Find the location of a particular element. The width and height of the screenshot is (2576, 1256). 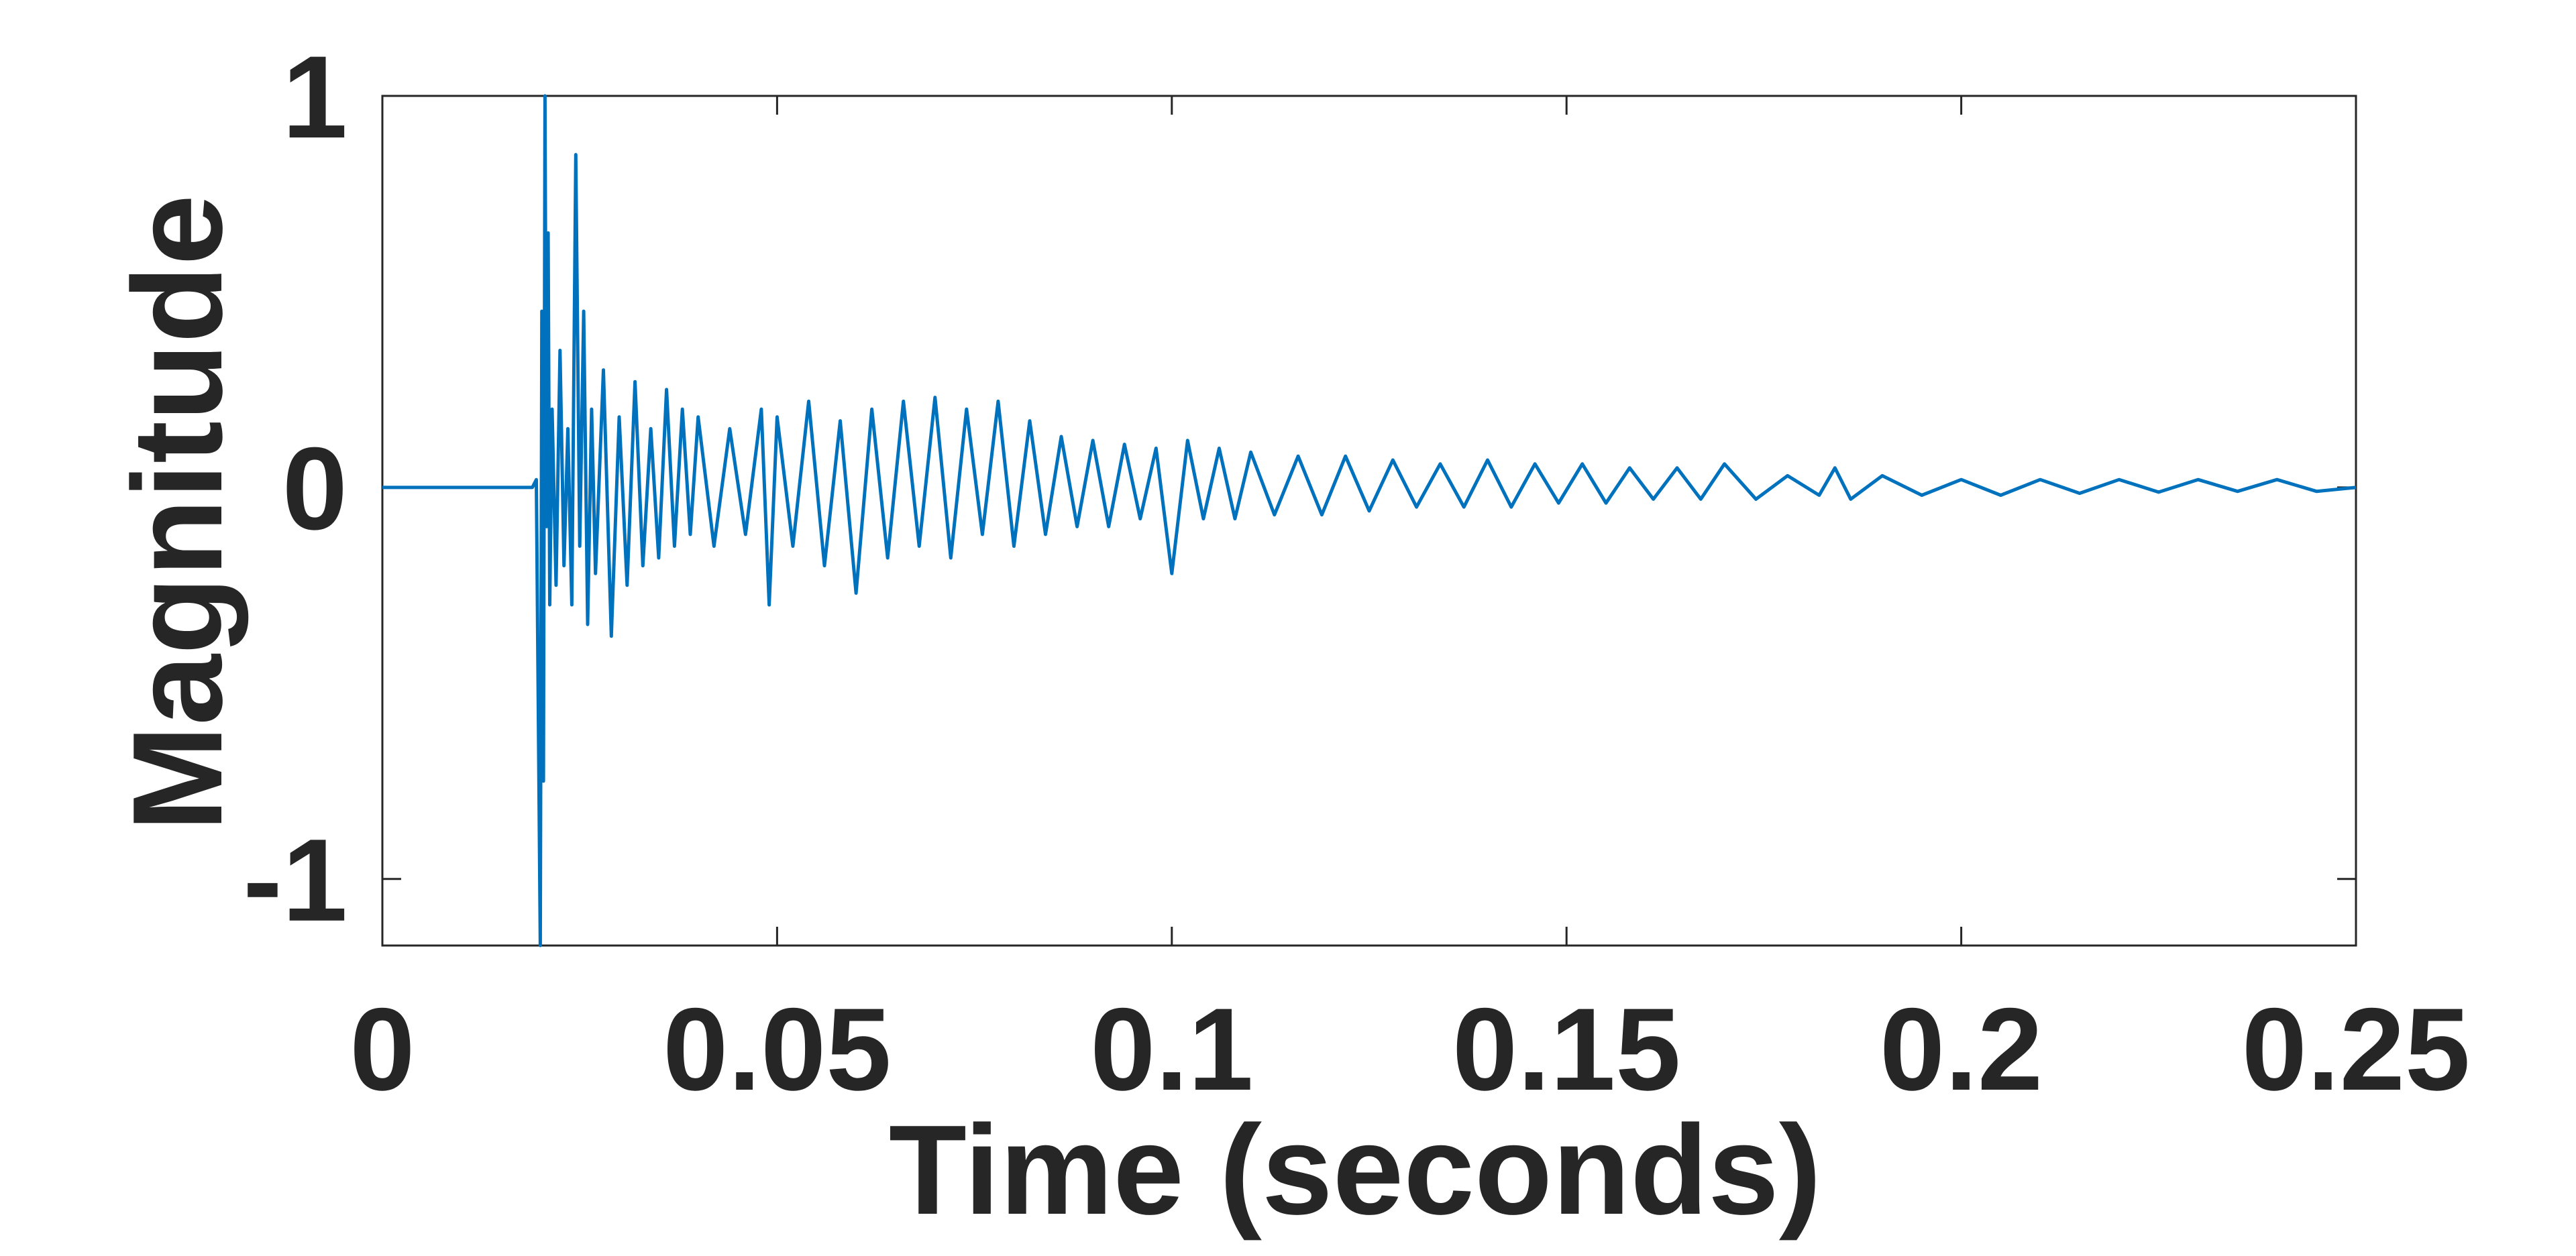

x-tick-label: 0.25 is located at coordinates (2356, 1049).